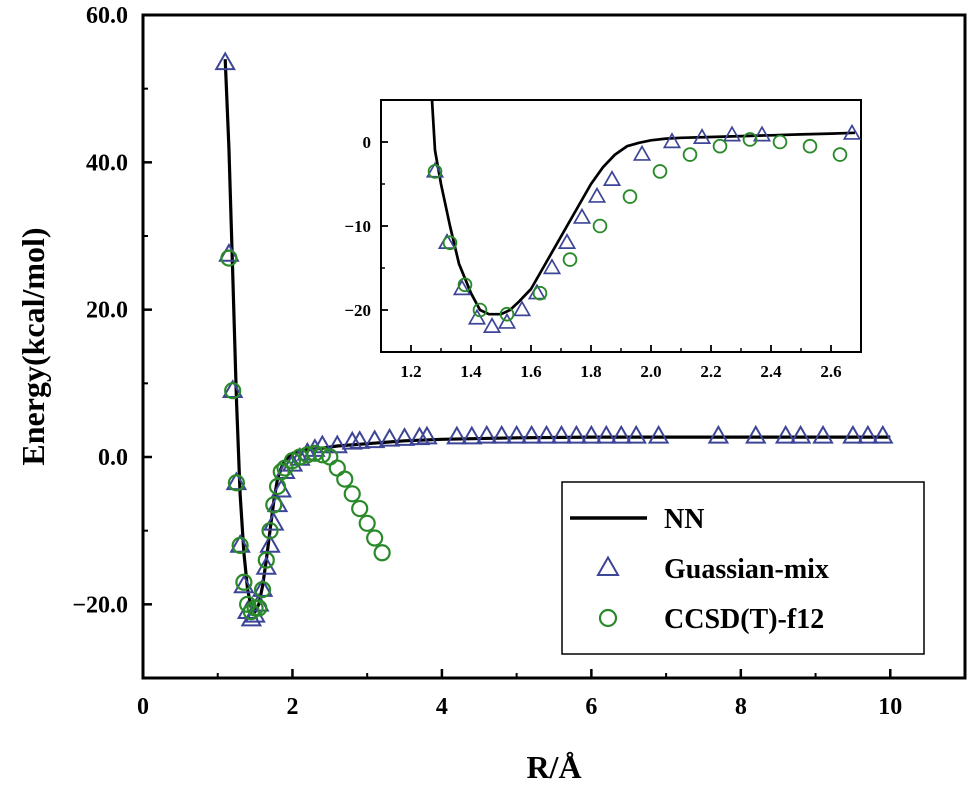  I want to click on nn-curve, so click(643, 208).